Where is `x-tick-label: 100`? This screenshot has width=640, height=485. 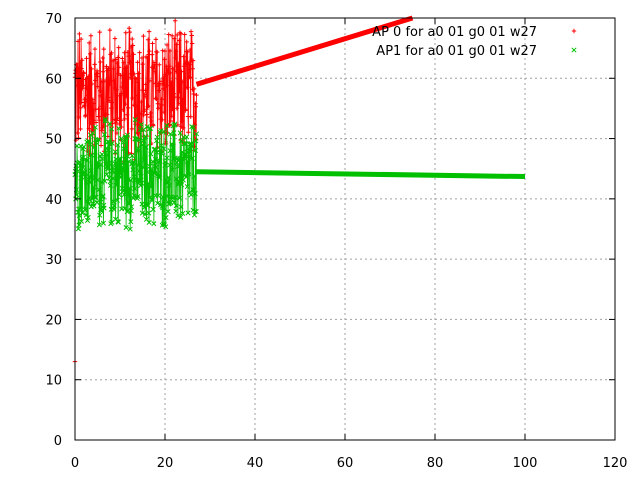
x-tick-label: 100 is located at coordinates (525, 463).